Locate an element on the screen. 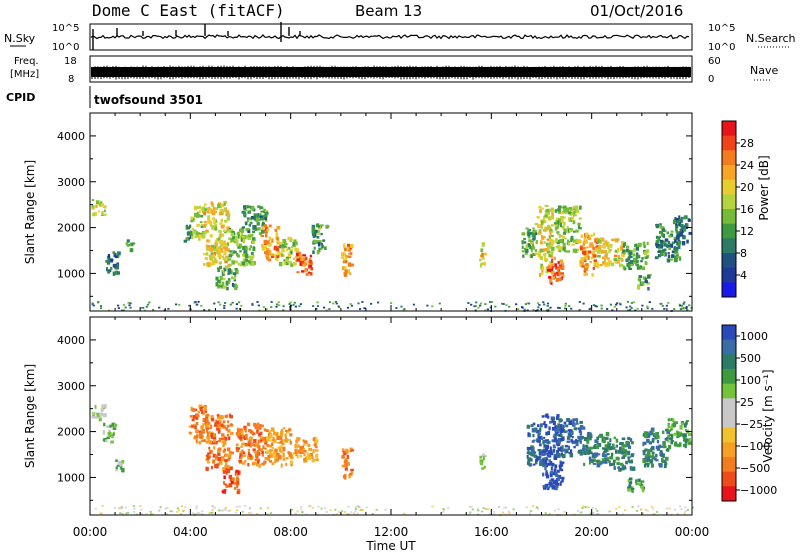  time-axis-label: Time UT is located at coordinates (390, 546).